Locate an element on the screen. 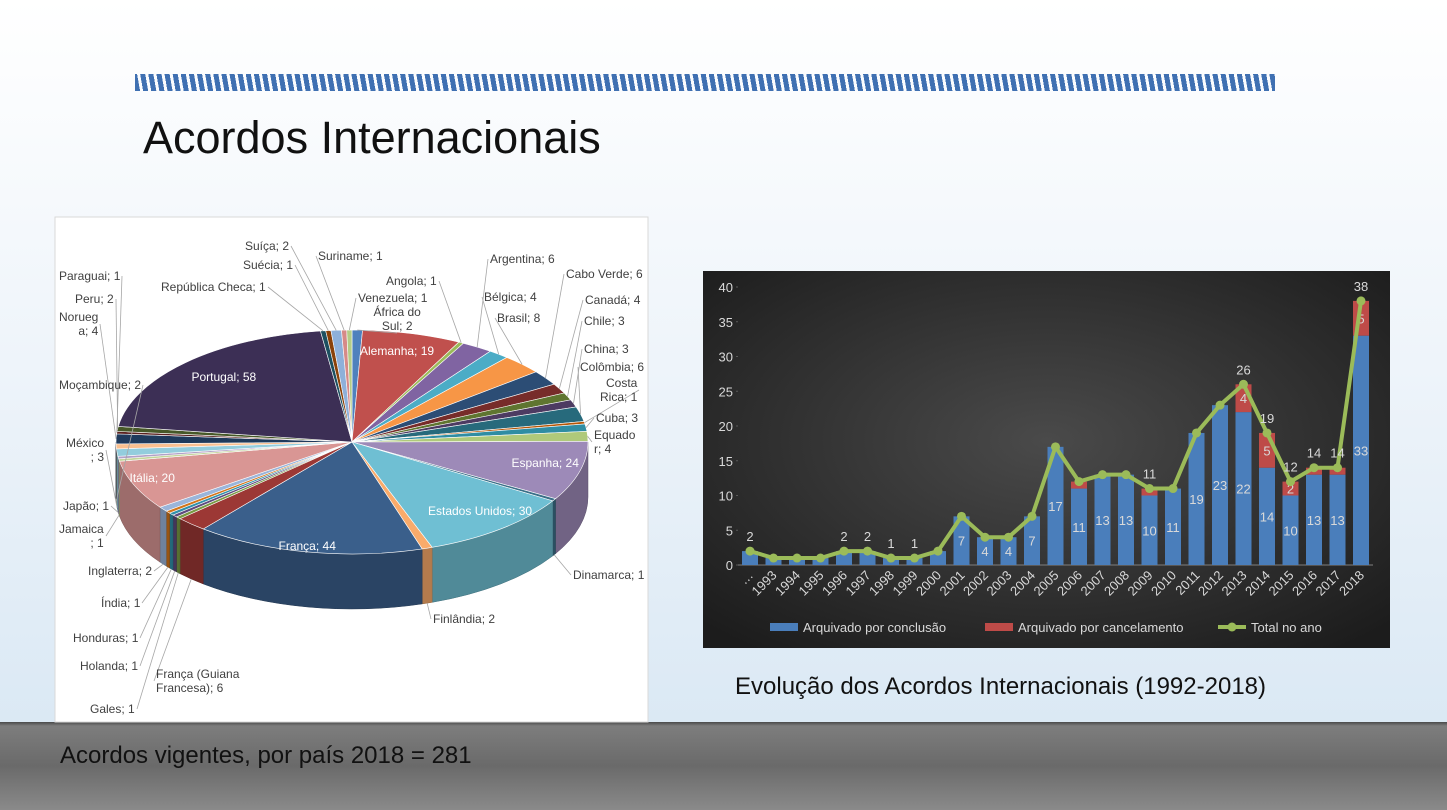 Image resolution: width=1447 pixels, height=810 pixels. pie-data-label: Portugal; 58 is located at coordinates (224, 377).